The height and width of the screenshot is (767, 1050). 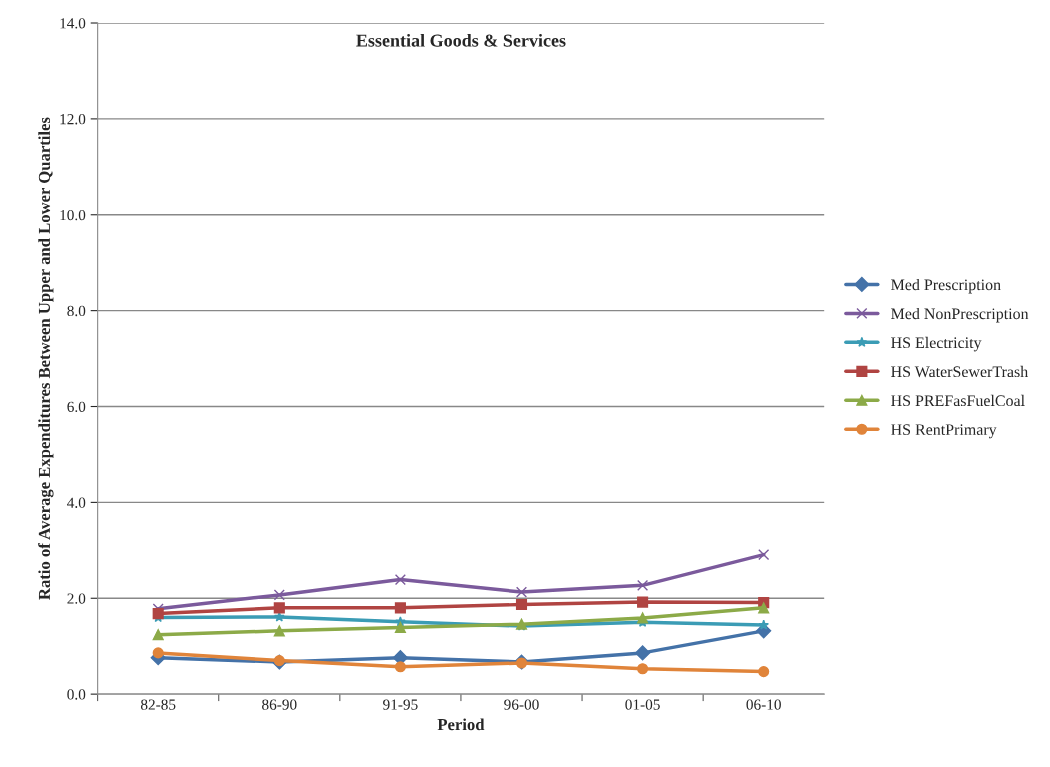 What do you see at coordinates (76, 694) in the screenshot?
I see `y-tick-label: 0.0` at bounding box center [76, 694].